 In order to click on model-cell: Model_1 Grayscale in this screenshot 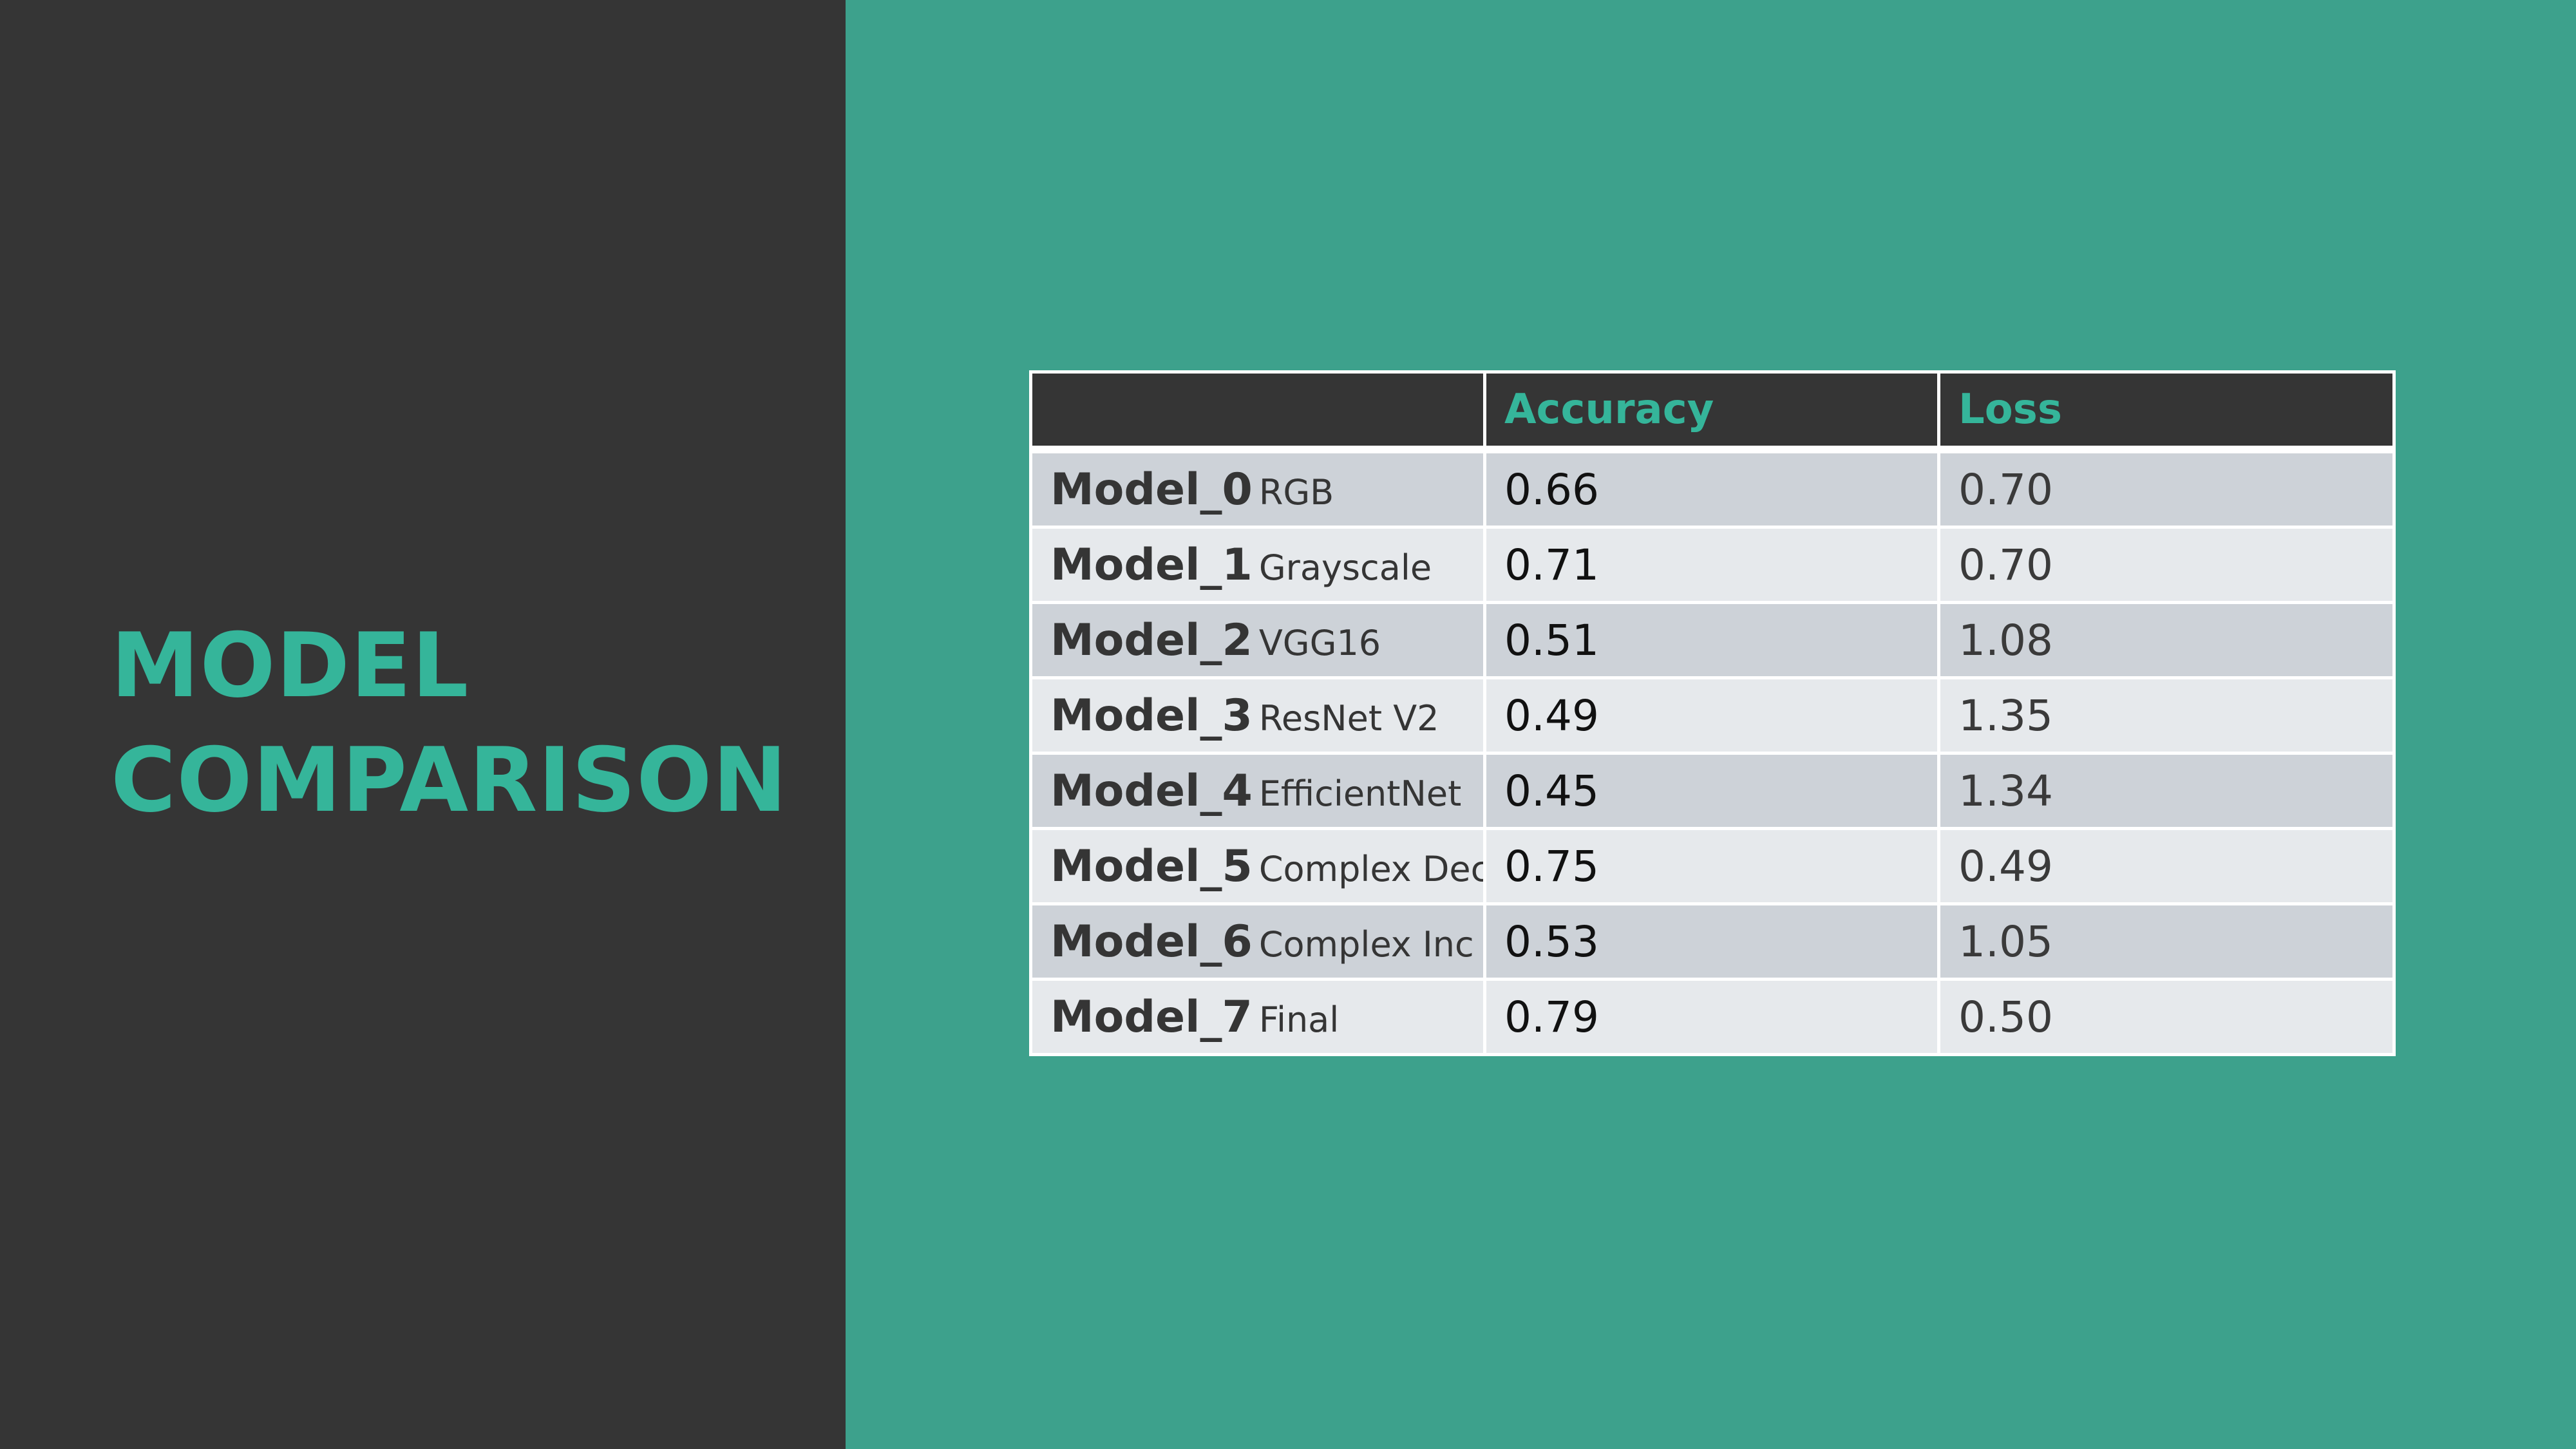, I will do `click(1257, 565)`.